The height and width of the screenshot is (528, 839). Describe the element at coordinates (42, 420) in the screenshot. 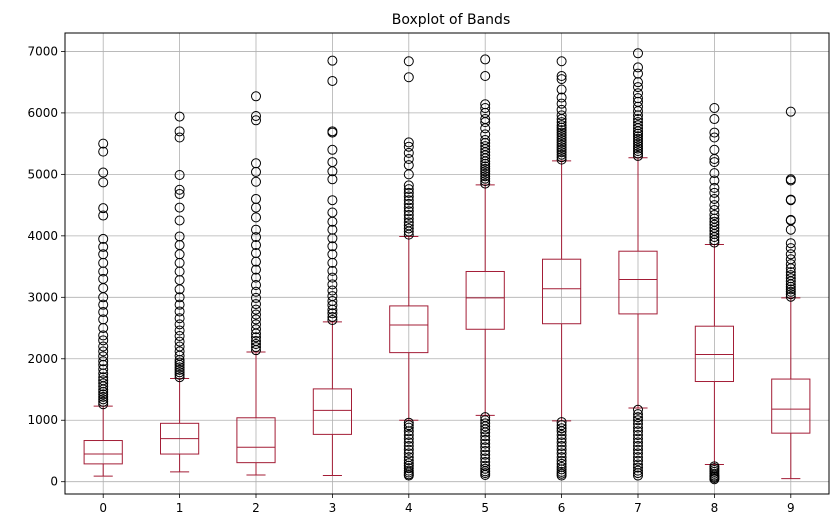

I see `y-tick-label: 1000` at that location.